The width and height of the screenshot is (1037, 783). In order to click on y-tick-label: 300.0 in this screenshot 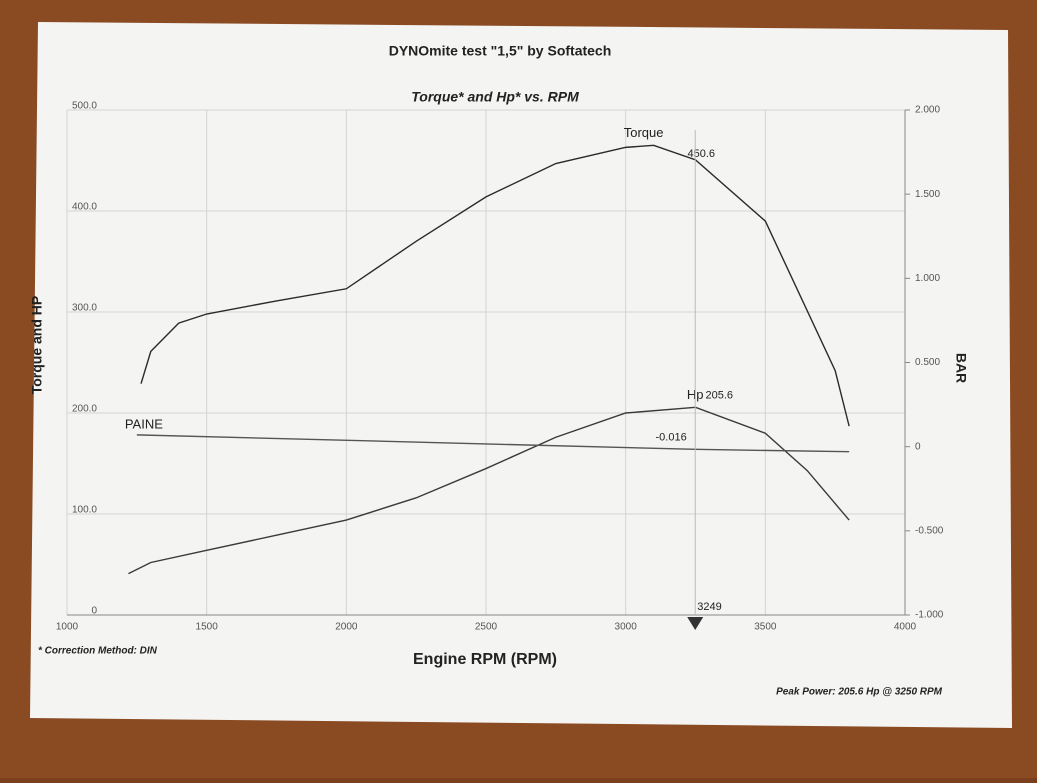, I will do `click(84, 308)`.